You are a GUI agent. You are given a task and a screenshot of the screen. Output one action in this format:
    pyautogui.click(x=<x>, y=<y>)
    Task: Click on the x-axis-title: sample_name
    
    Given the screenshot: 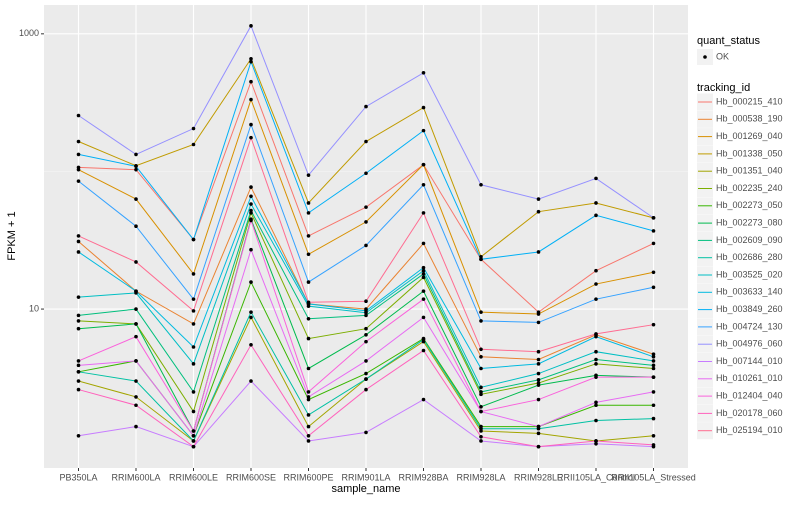 What is the action you would take?
    pyautogui.click(x=365, y=489)
    